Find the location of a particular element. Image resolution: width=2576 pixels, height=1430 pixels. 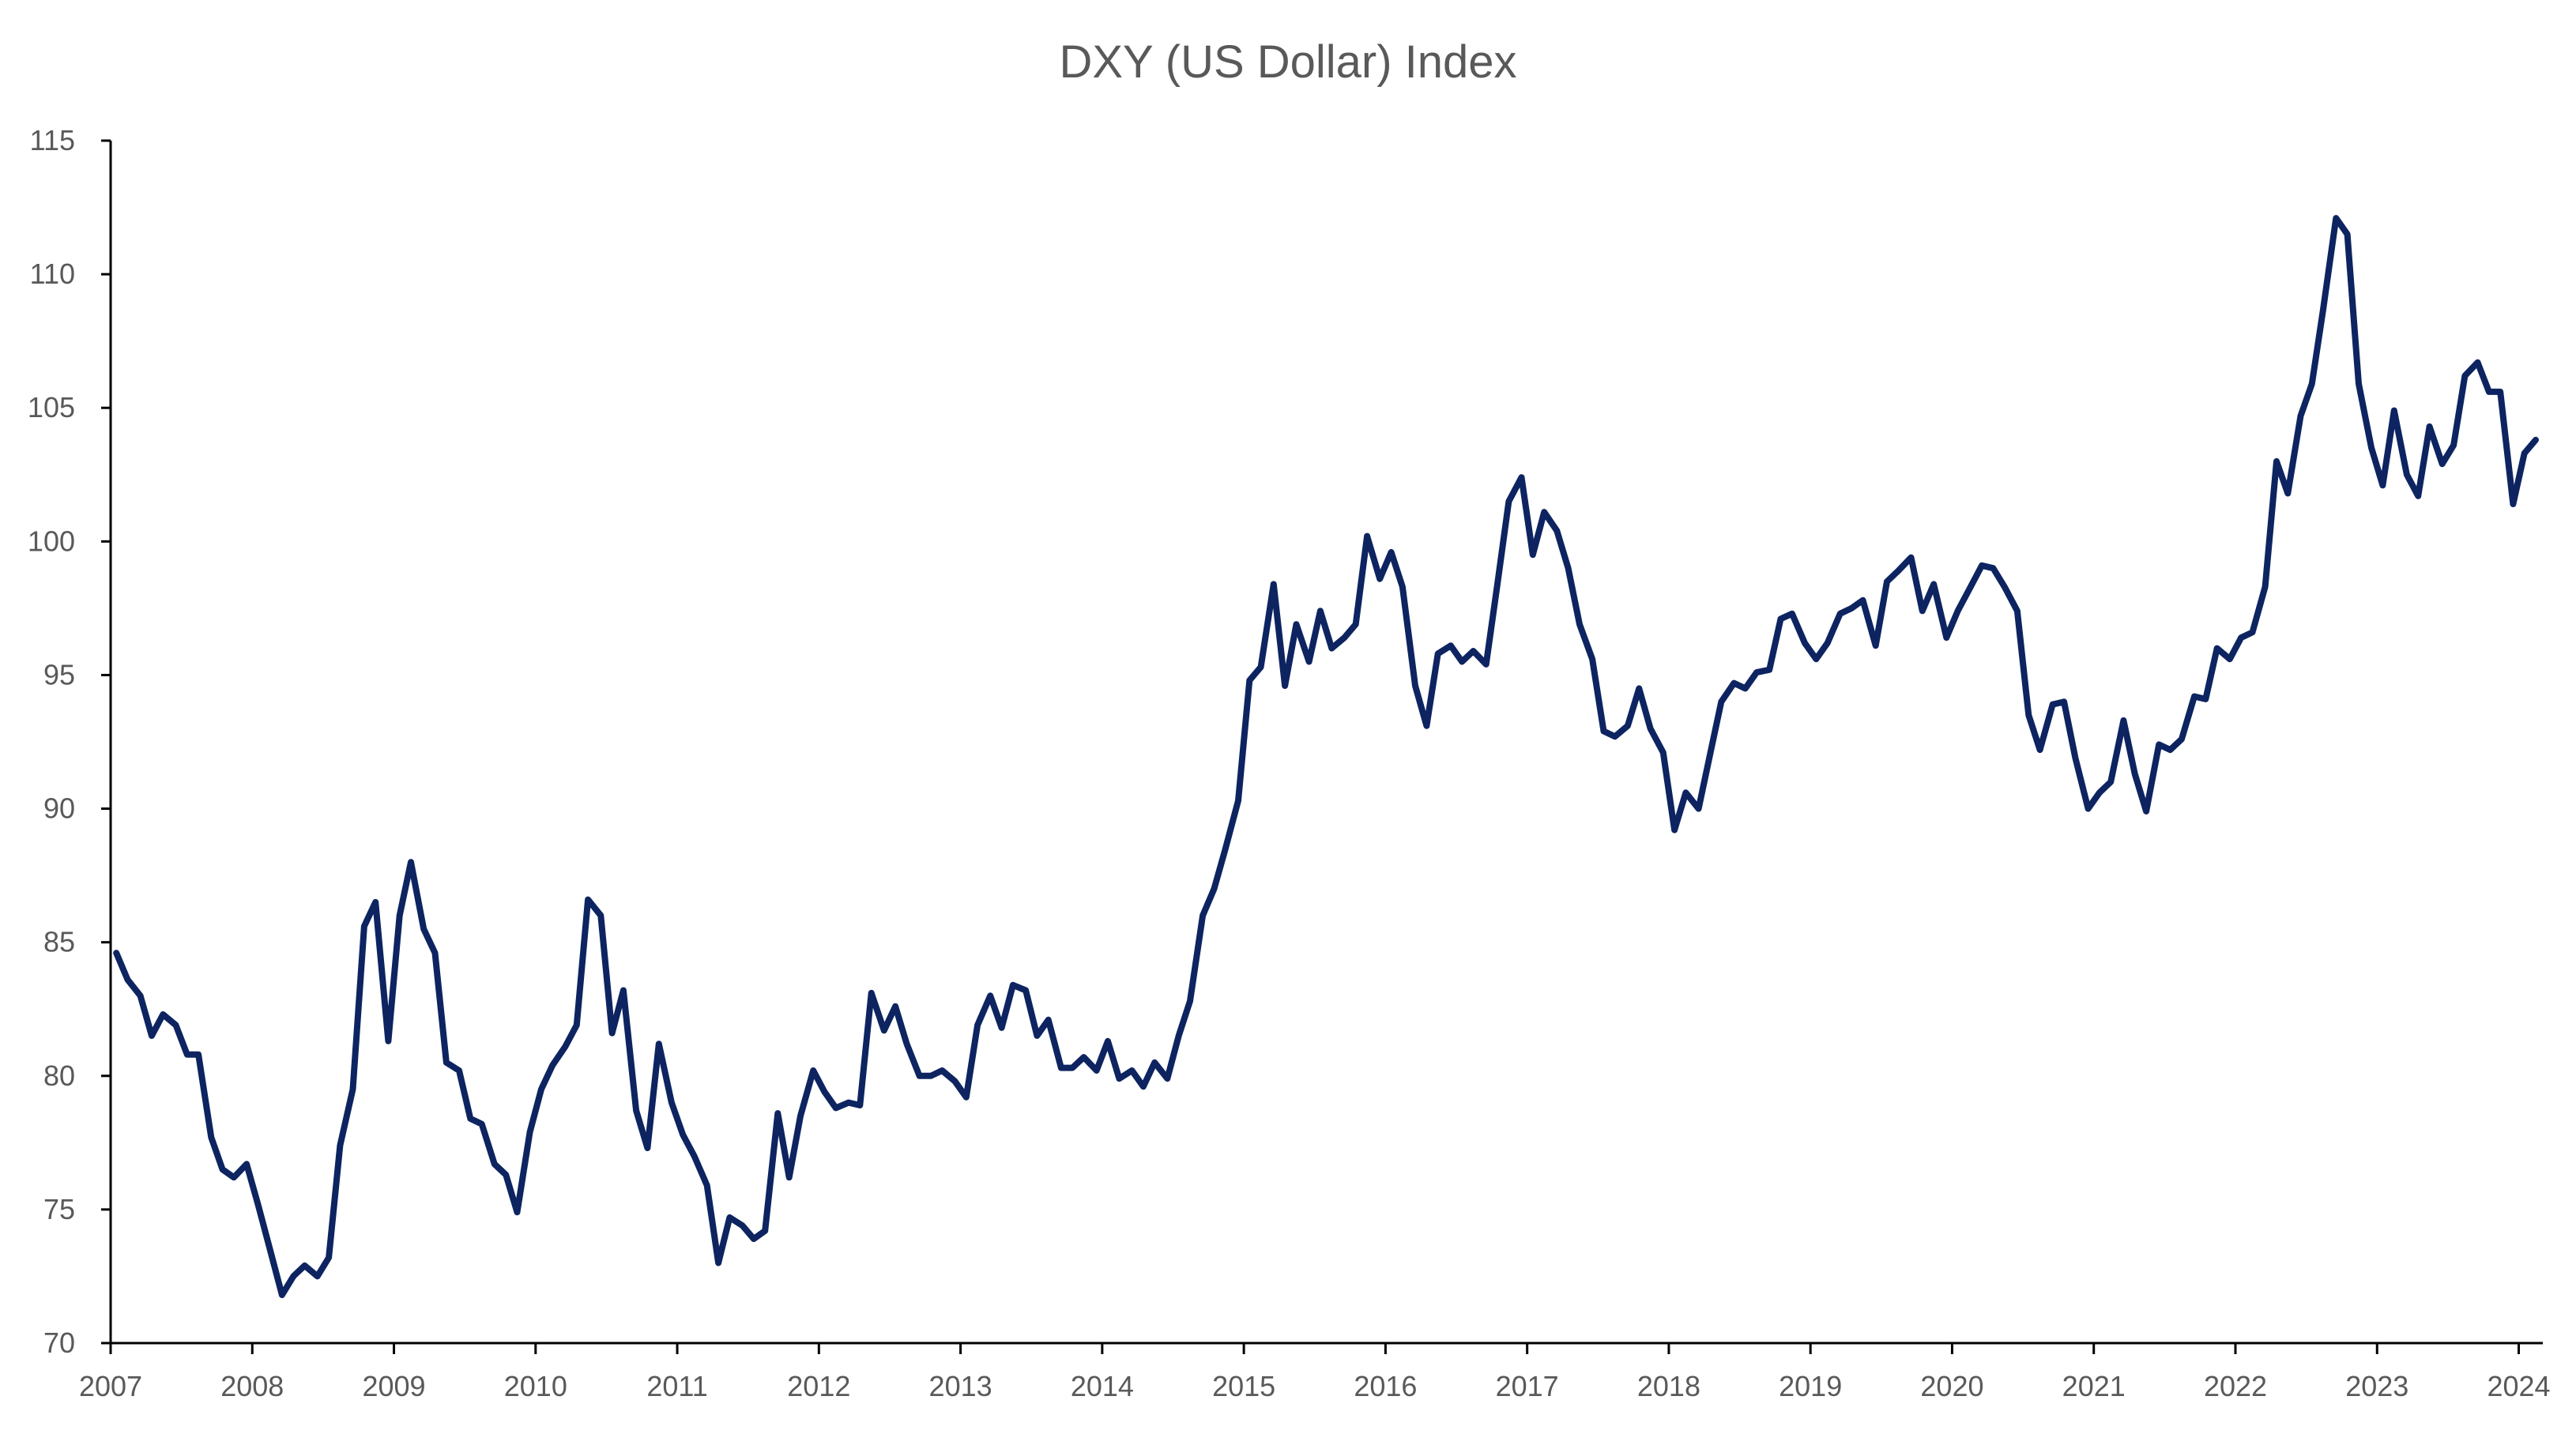

y-tick-label: 100 is located at coordinates (51, 541).